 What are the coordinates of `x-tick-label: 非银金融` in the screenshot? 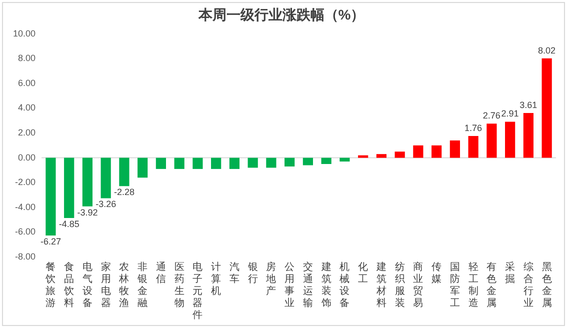 It's located at (142, 284).